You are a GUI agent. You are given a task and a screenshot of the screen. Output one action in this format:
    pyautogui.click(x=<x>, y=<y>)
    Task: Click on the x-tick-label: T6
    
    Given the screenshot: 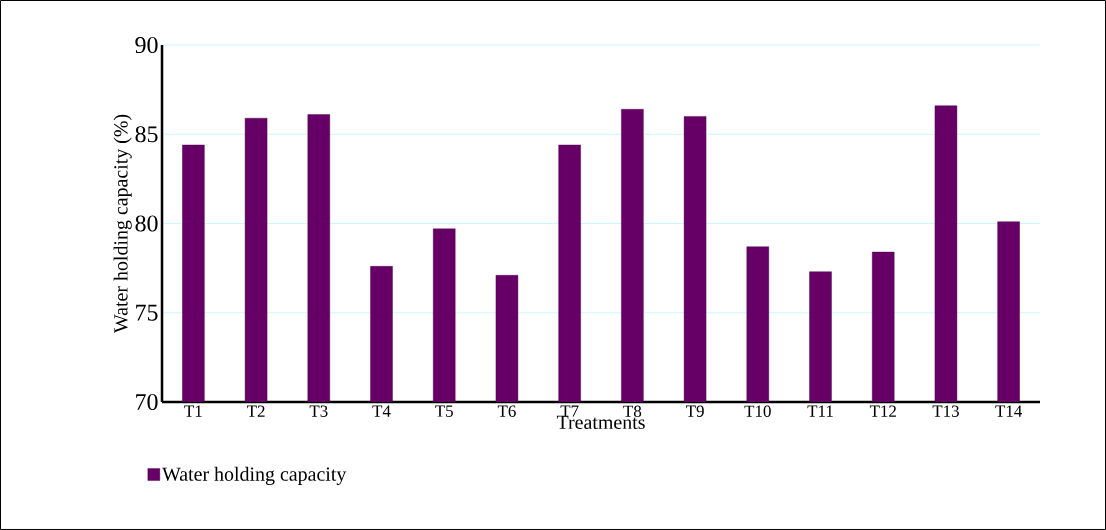 What is the action you would take?
    pyautogui.click(x=506, y=411)
    